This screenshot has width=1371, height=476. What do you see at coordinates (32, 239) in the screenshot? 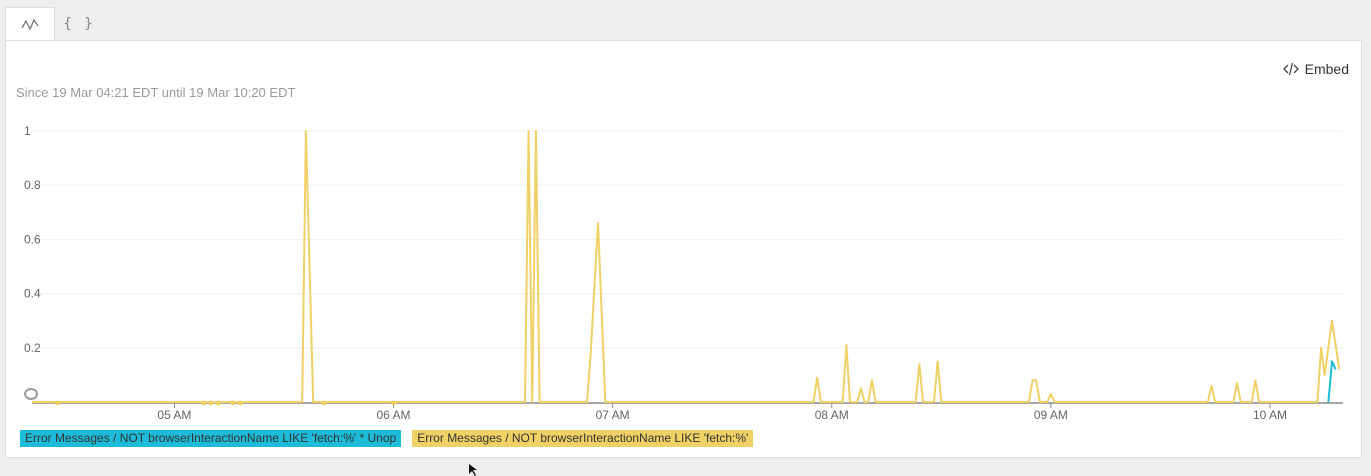
I see `y-tick-label: 0.6` at bounding box center [32, 239].